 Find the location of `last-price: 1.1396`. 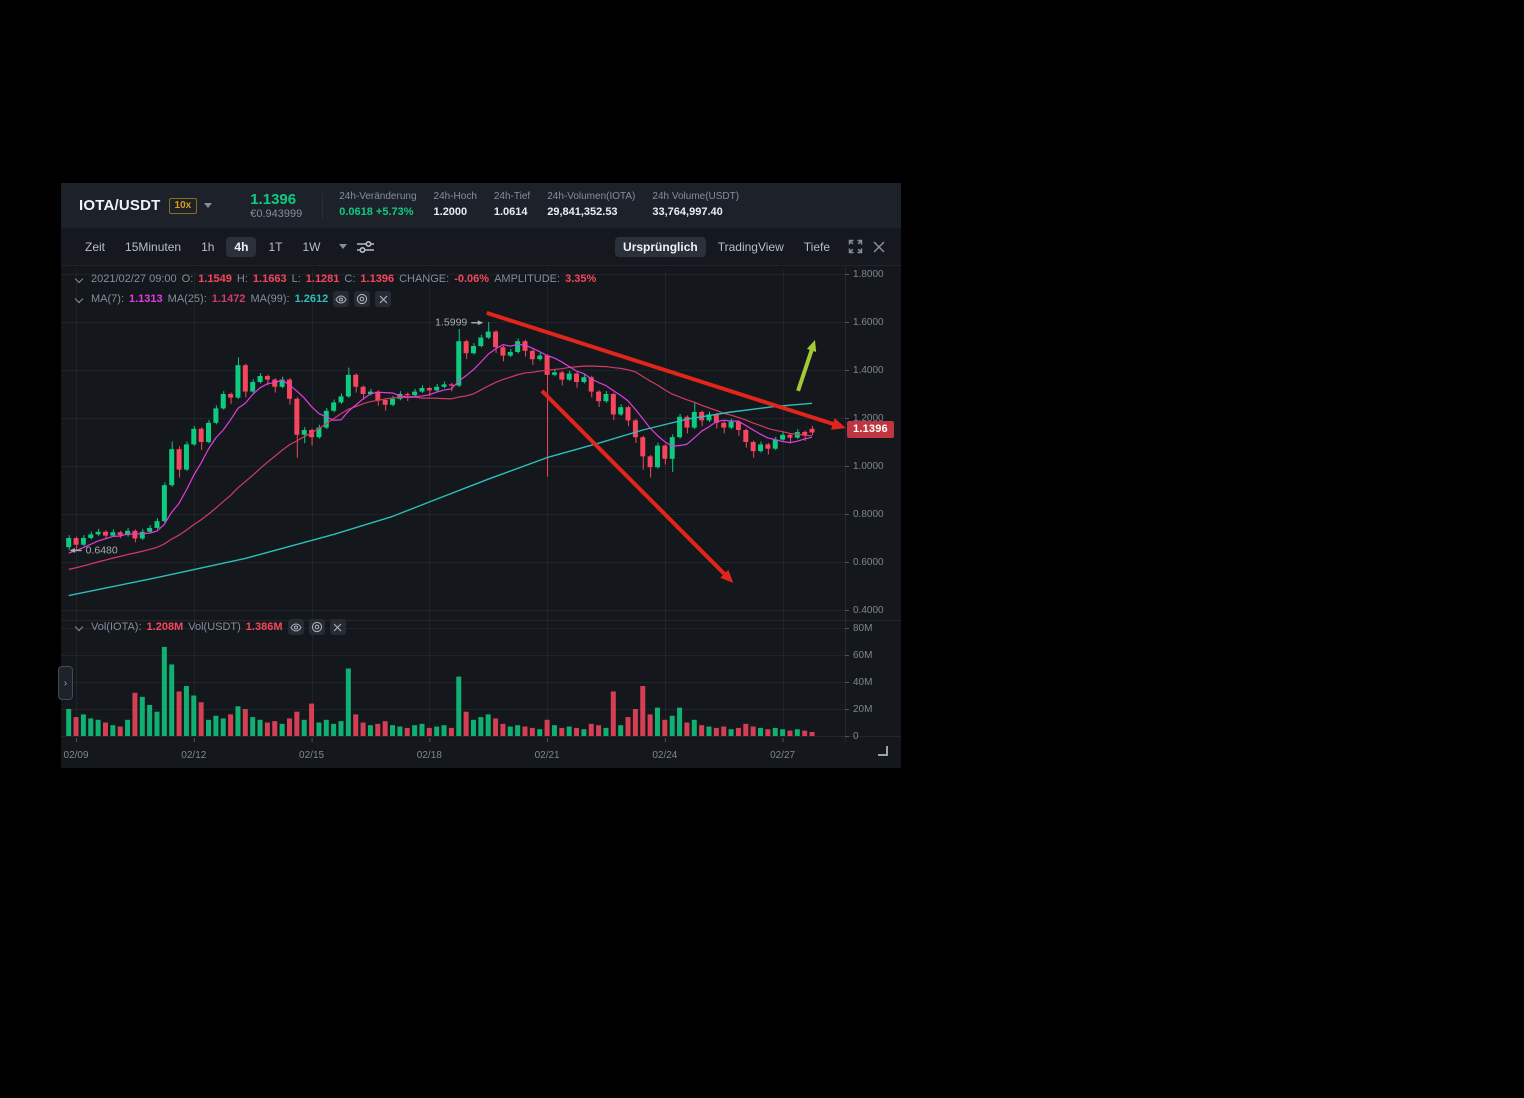

last-price: 1.1396 is located at coordinates (273, 199).